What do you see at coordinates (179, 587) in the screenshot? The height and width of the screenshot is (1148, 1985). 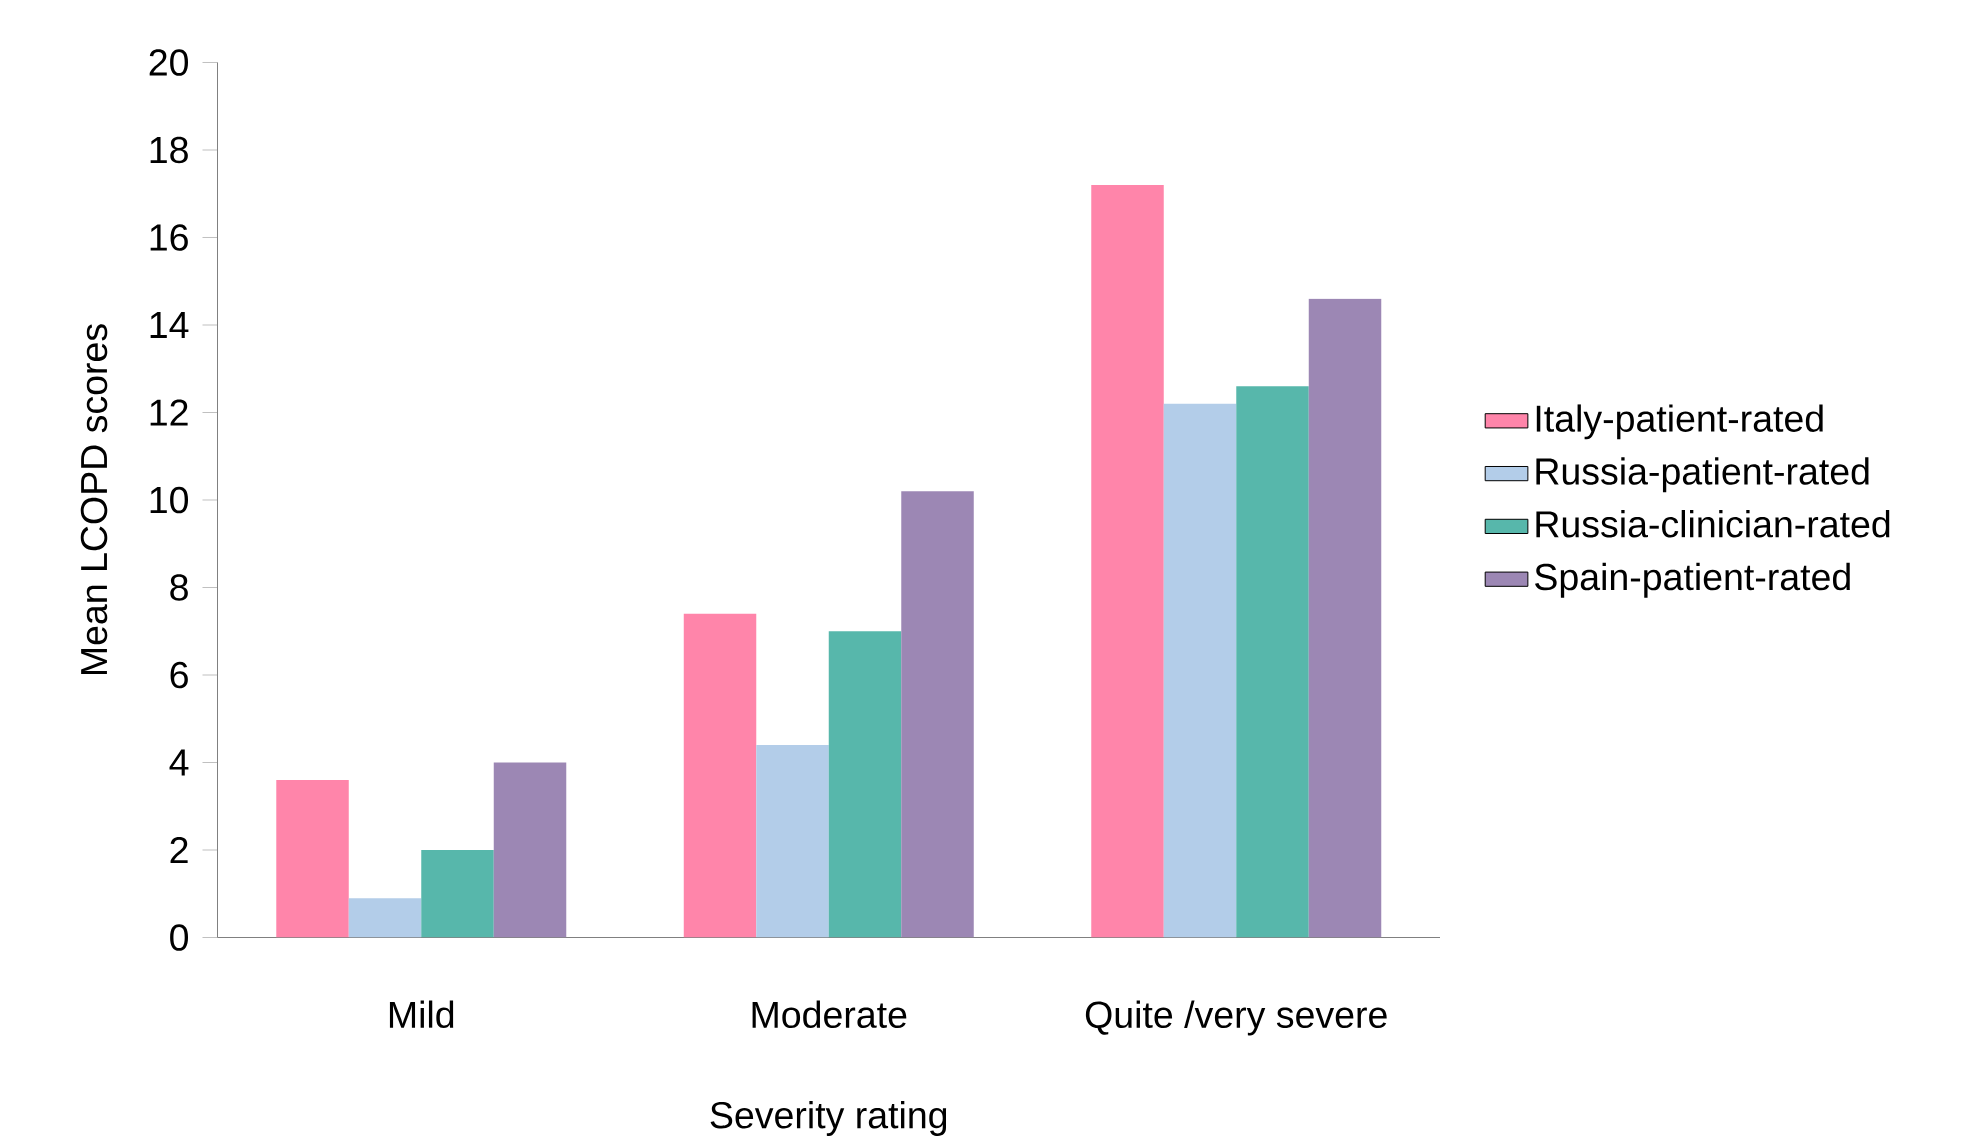 I see `y-tick-label: 8` at bounding box center [179, 587].